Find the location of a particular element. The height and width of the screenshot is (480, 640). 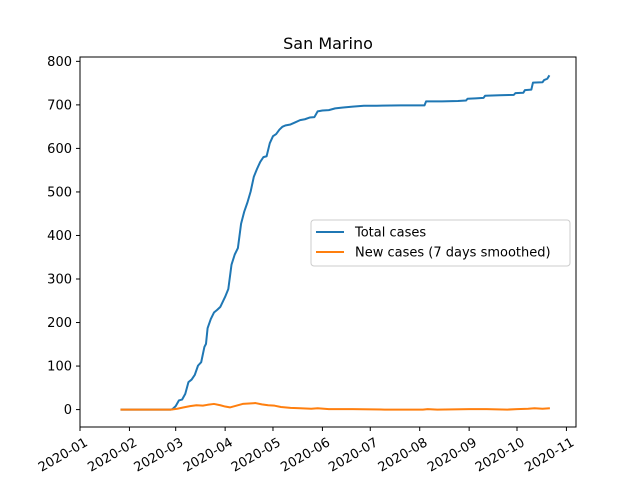

y-axis: 0 100 200 300 400 500 600 700 800 is located at coordinates (63, 236).